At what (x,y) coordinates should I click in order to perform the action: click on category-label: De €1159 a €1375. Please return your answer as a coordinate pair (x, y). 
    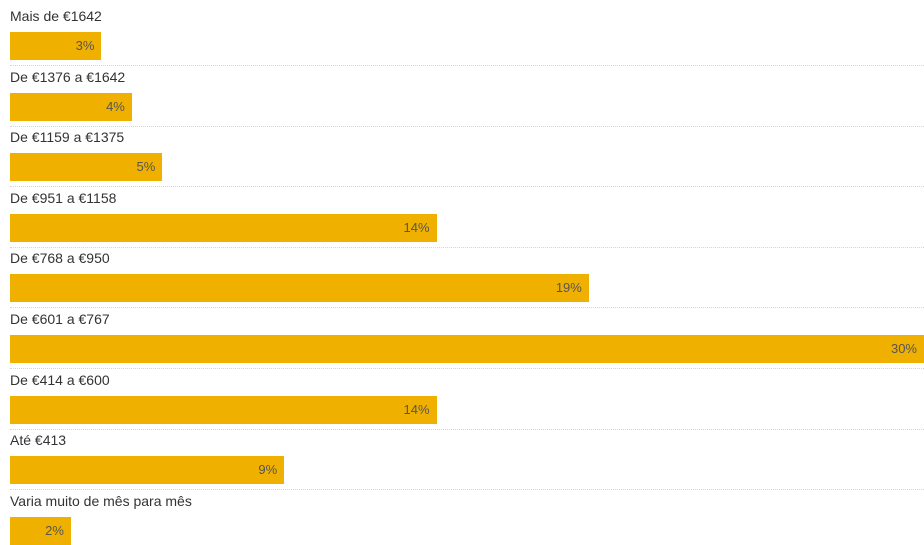
    Looking at the image, I should click on (67, 137).